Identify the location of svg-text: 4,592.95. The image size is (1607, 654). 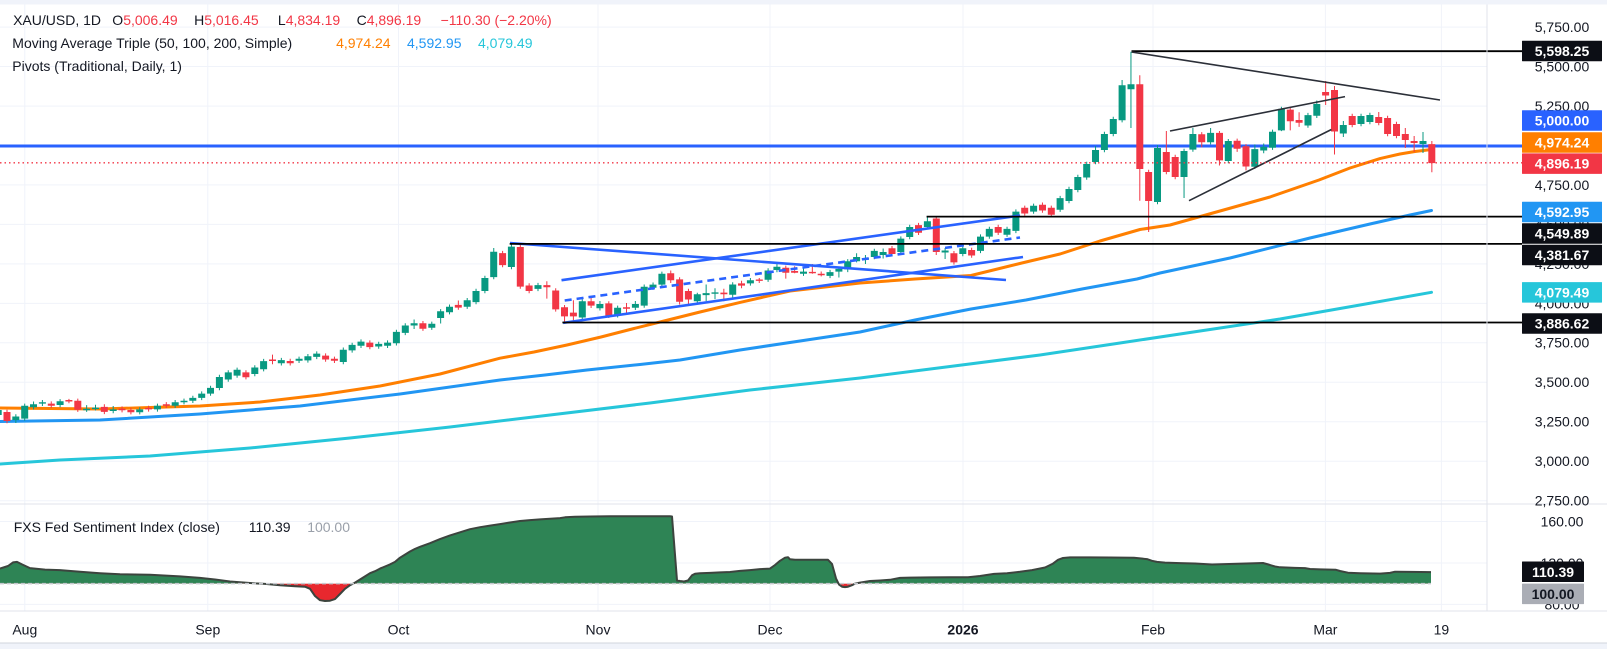
(1562, 212).